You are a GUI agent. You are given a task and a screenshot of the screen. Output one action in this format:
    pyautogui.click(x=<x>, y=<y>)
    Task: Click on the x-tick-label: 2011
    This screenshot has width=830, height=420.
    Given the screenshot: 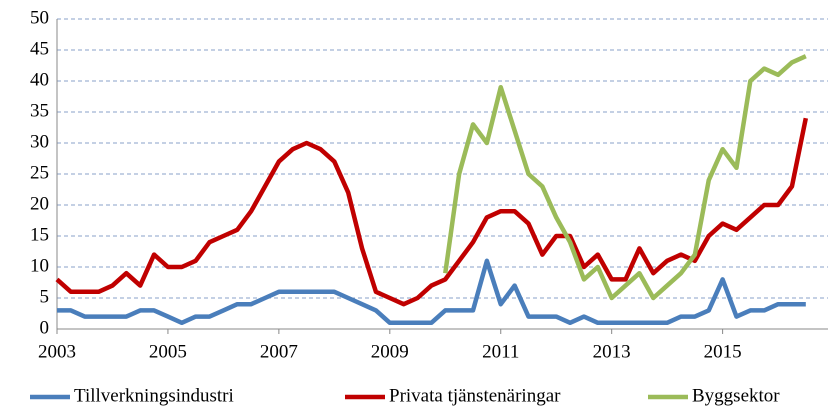 What is the action you would take?
    pyautogui.click(x=500, y=351)
    